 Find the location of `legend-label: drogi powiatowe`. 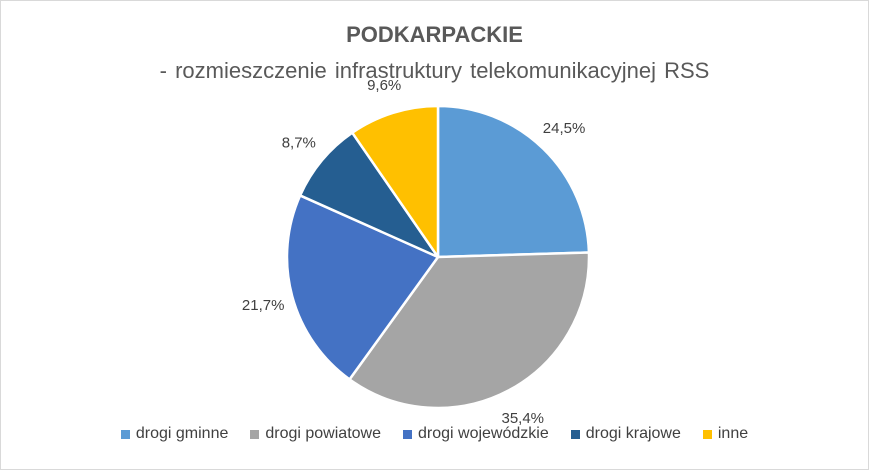

legend-label: drogi powiatowe is located at coordinates (323, 433).